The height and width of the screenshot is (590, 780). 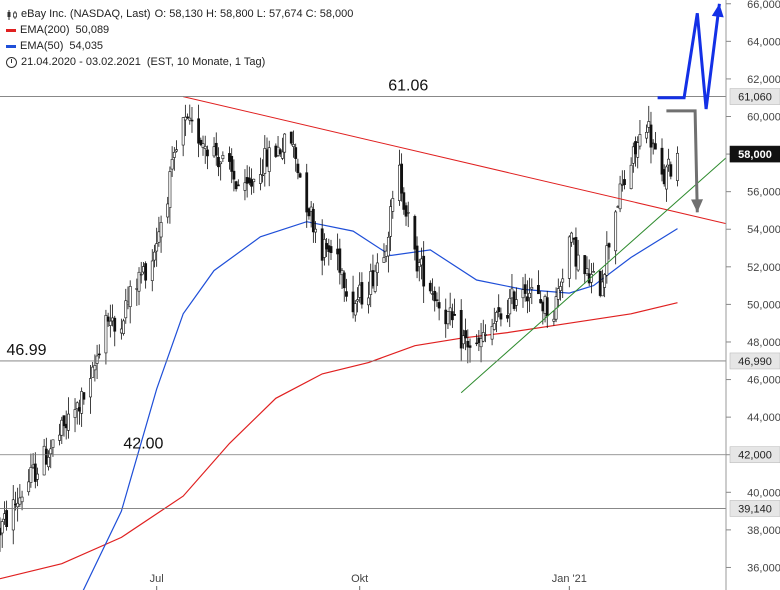 I want to click on legend-period-info: (EST, 10 Monate, 1 Tag), so click(x=206, y=62).